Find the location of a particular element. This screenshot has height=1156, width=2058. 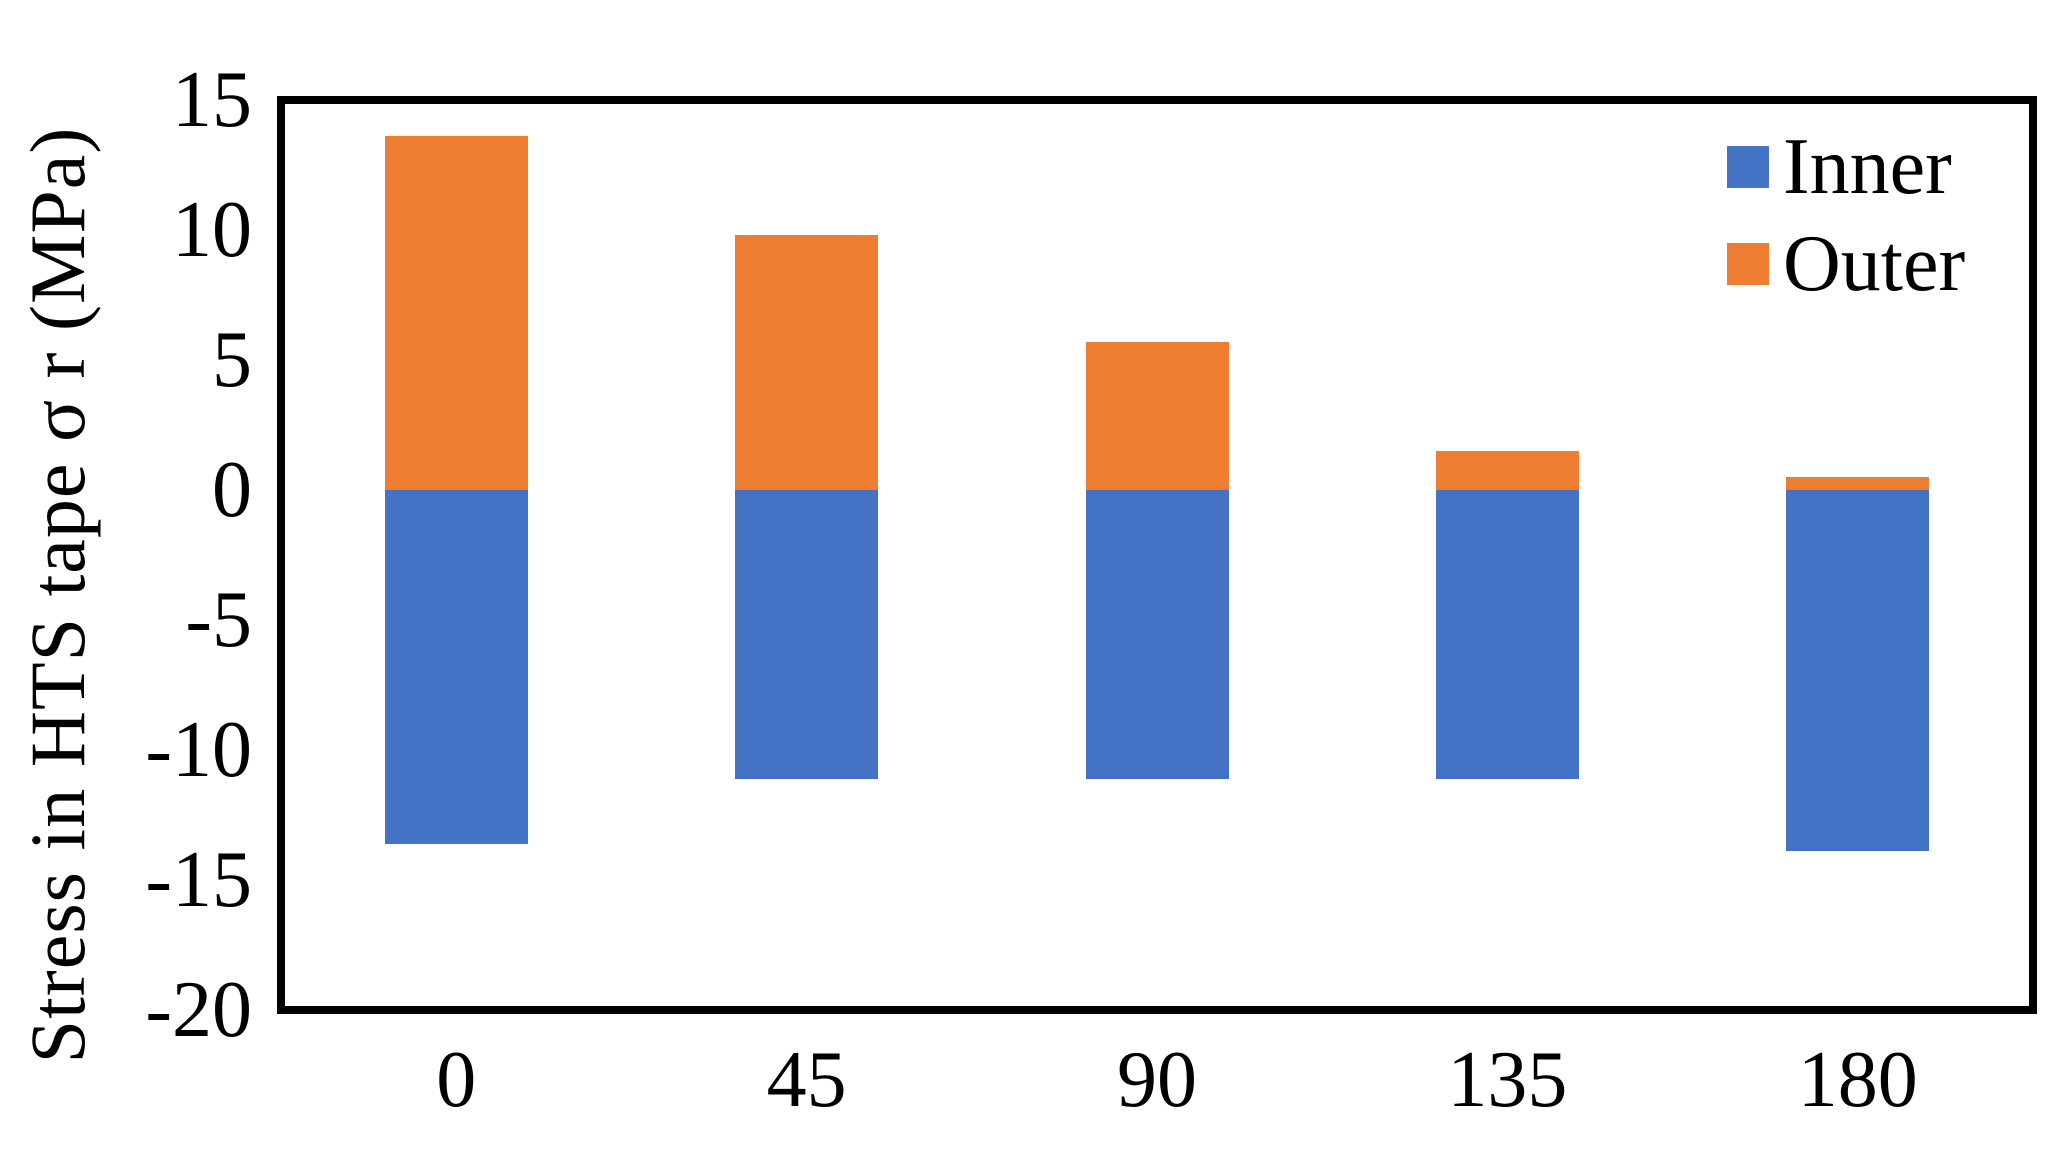

y-tick-label: -20 is located at coordinates (198, 1010).